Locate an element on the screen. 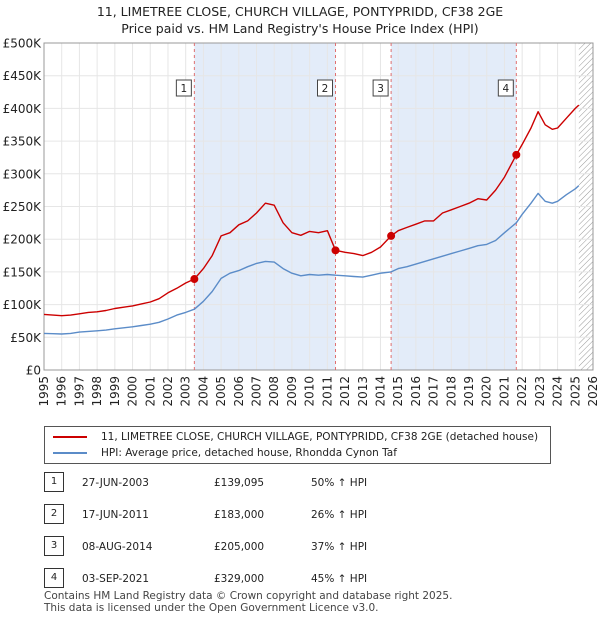  x-tick-label: 1995 is located at coordinates (44, 391).